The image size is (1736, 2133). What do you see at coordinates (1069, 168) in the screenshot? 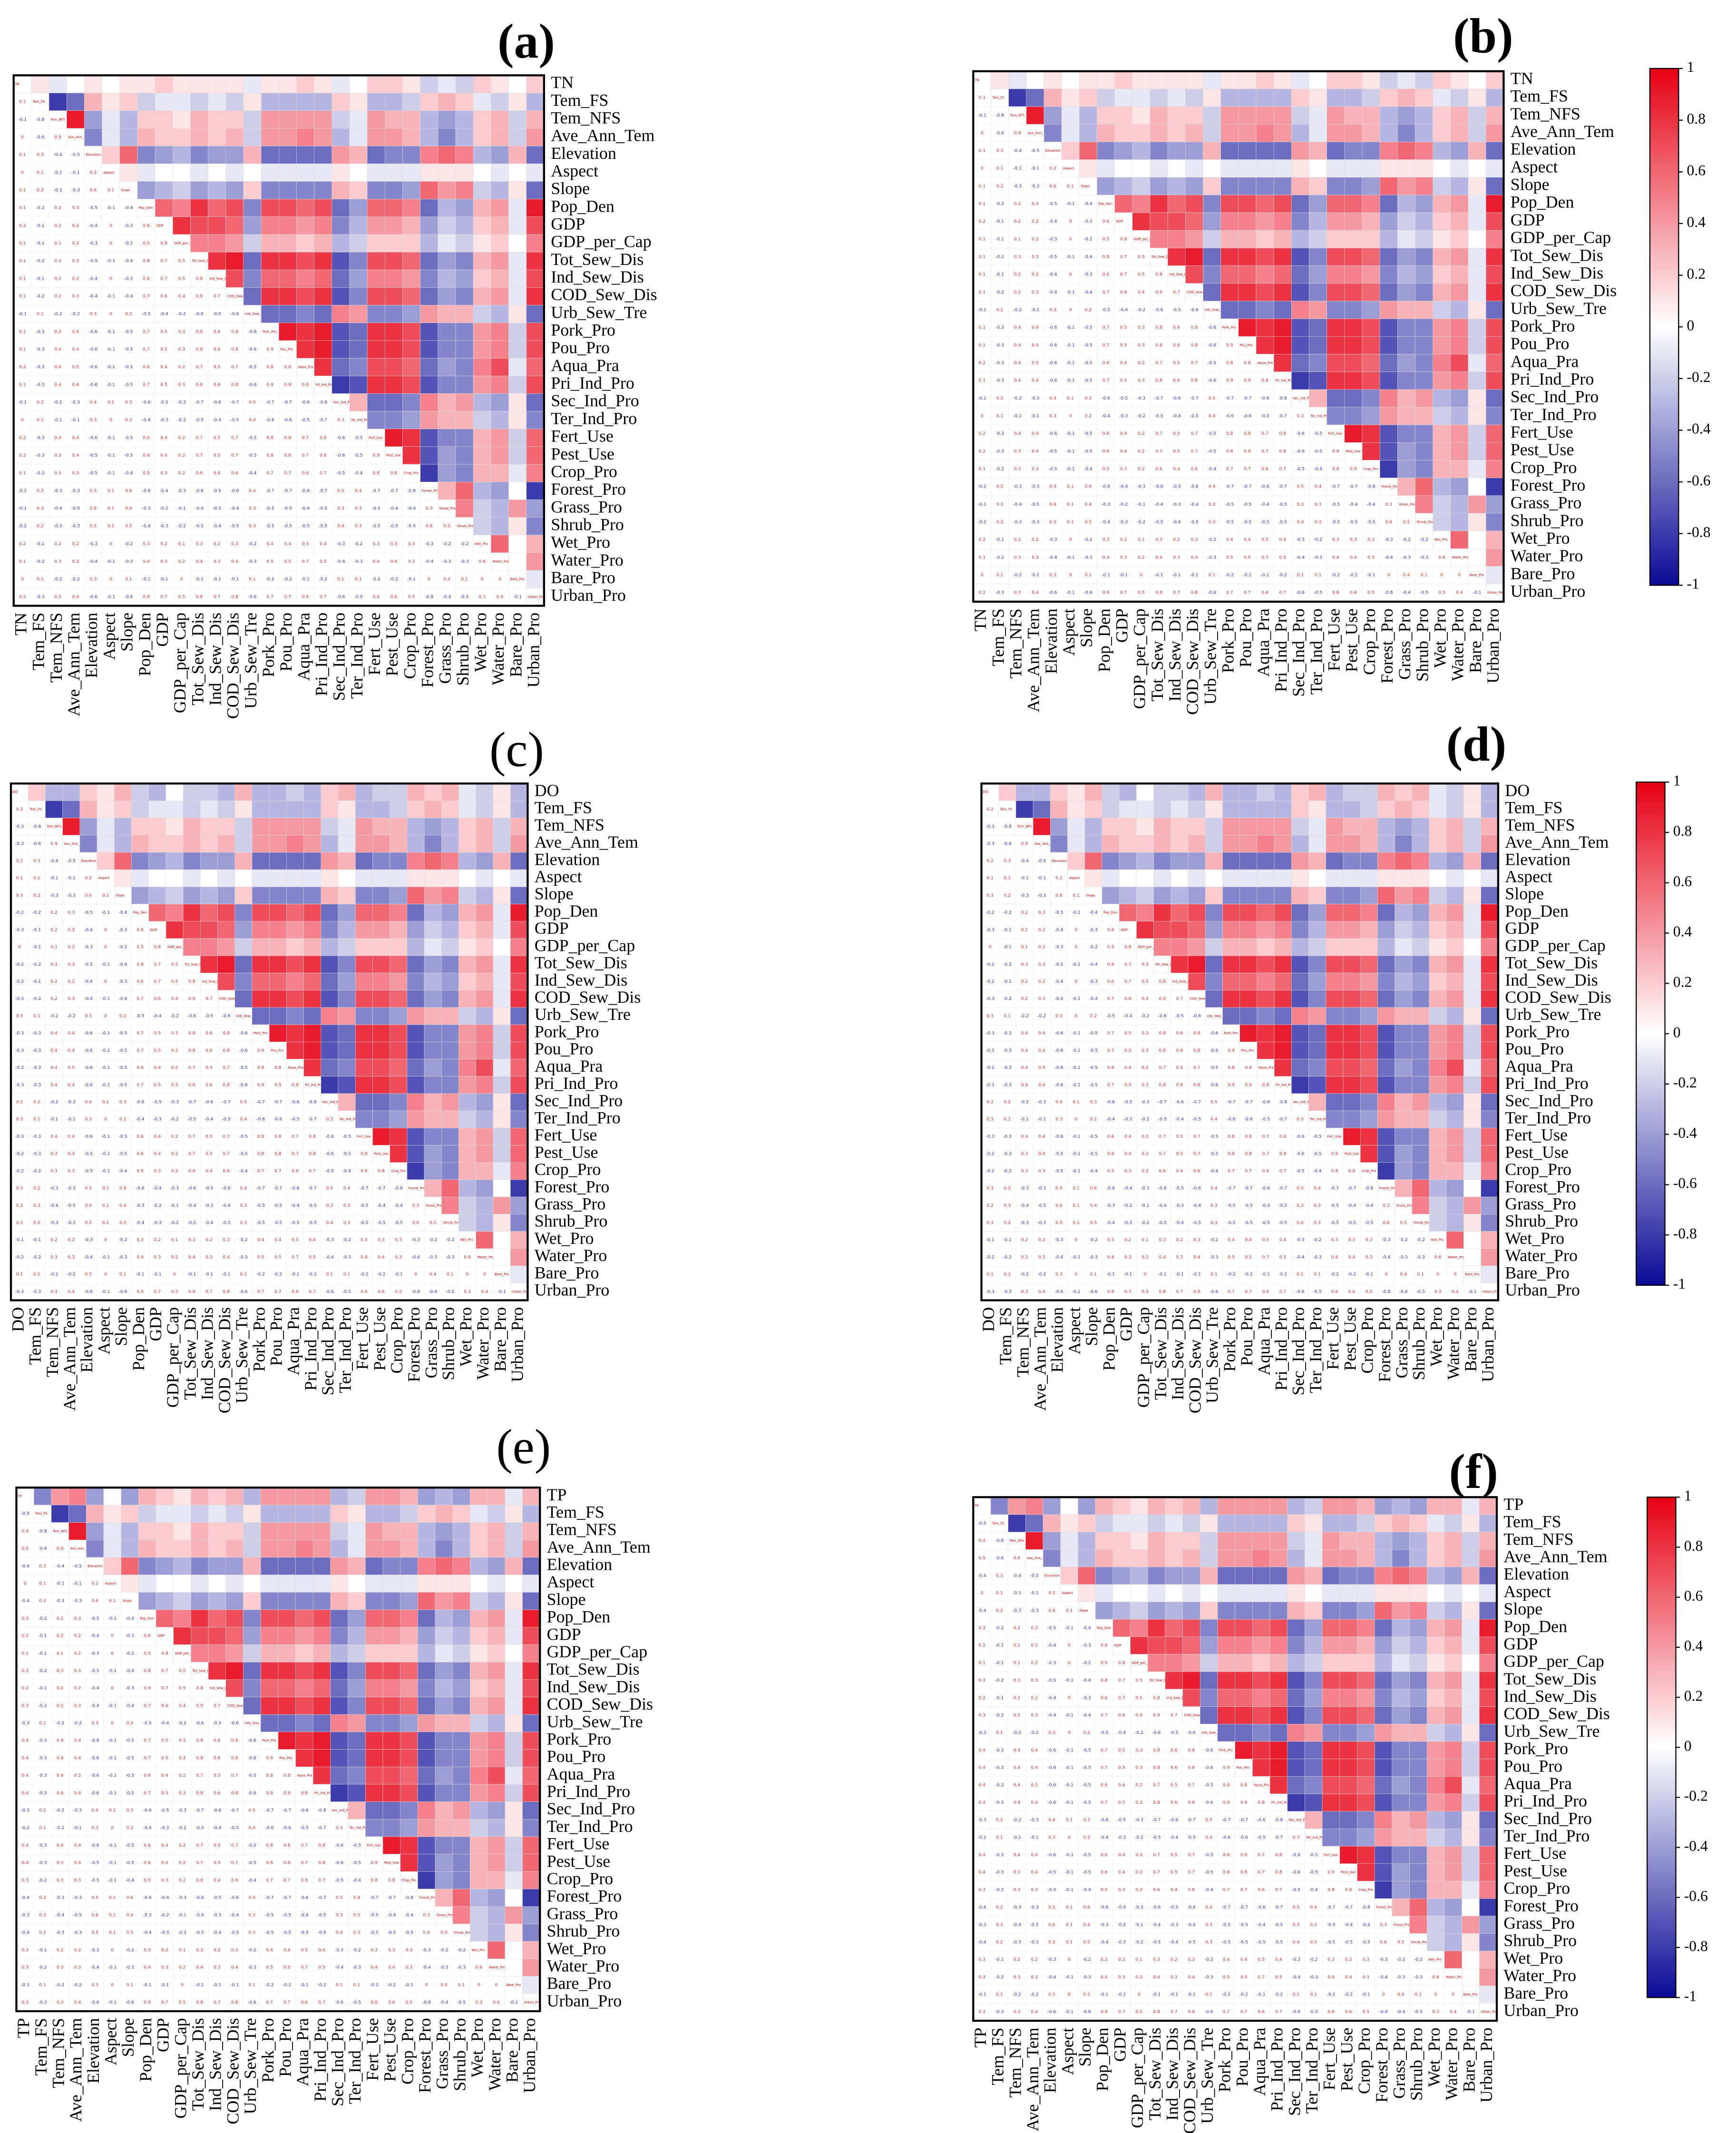
I see `diagonal-label: Aspect` at bounding box center [1069, 168].